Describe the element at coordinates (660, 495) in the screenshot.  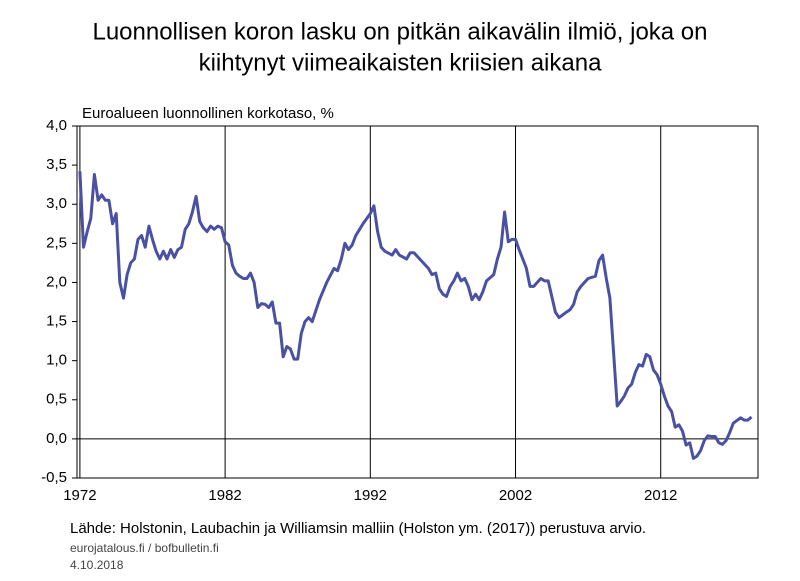
I see `x-tick-label: 2012` at that location.